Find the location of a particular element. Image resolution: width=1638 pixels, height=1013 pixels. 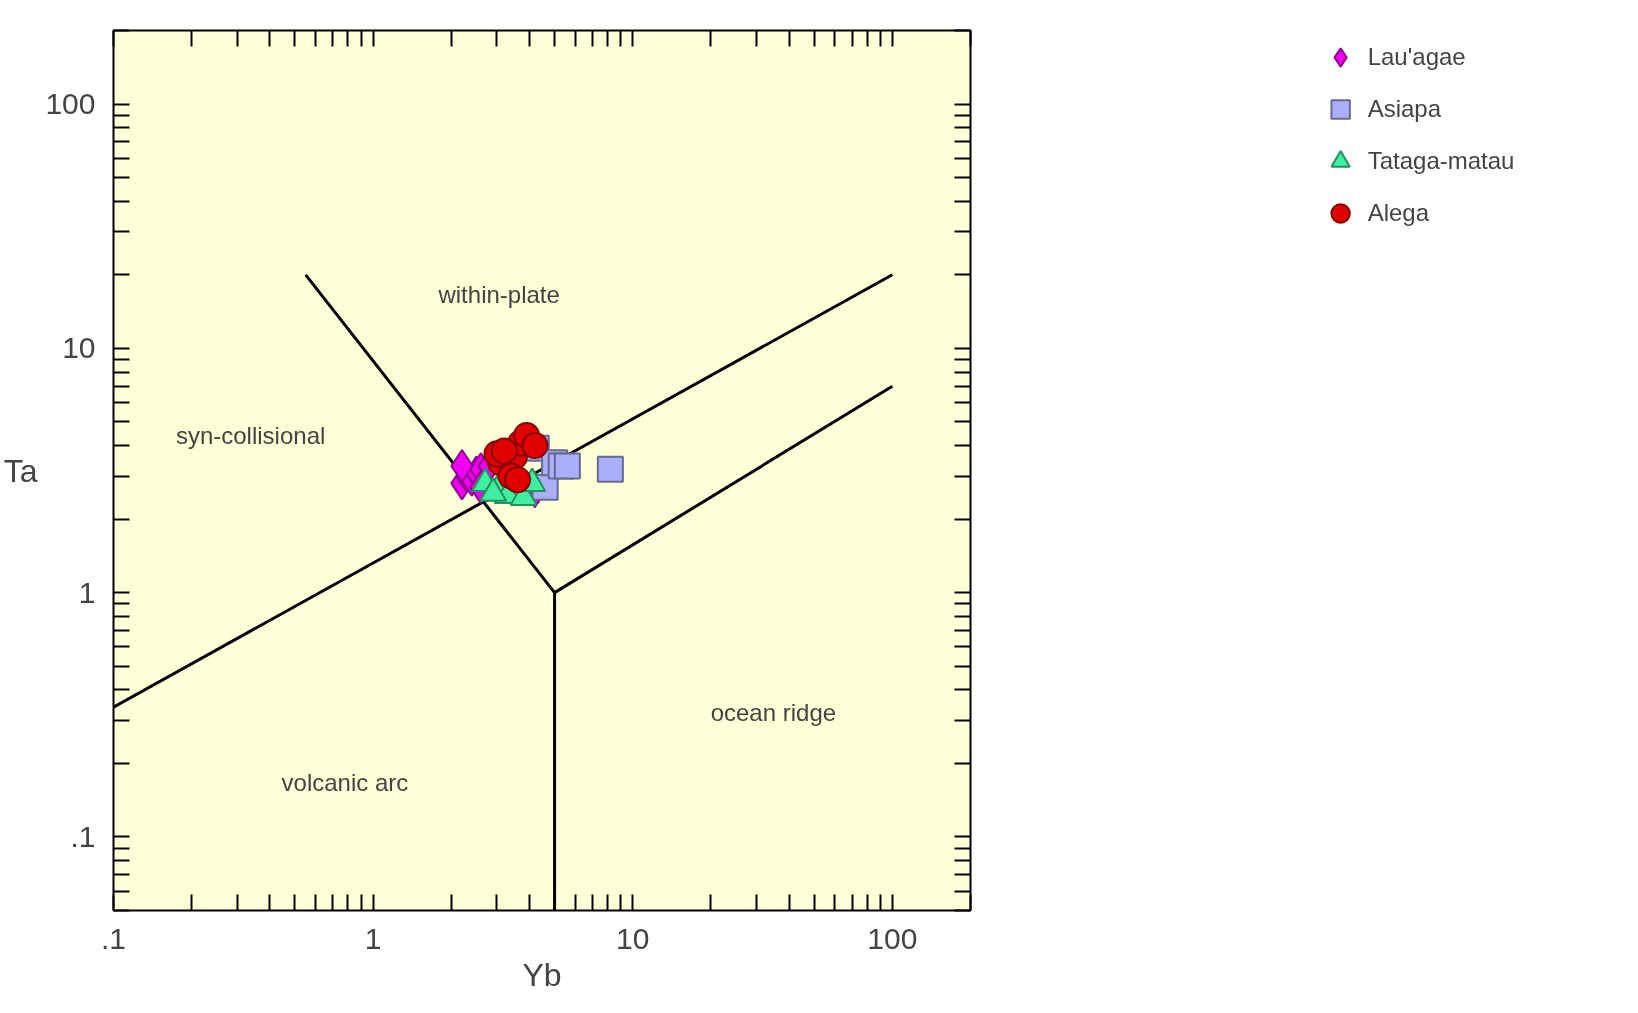

legend-label: Tataga-matau is located at coordinates (1441, 161).